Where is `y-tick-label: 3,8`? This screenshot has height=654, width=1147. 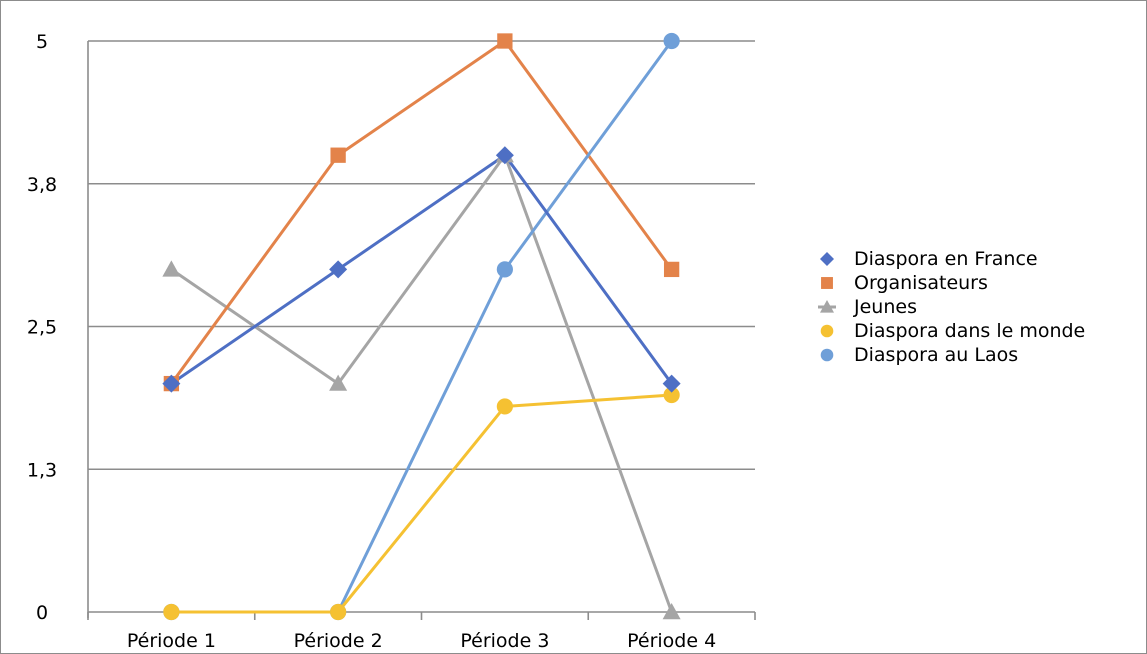 y-tick-label: 3,8 is located at coordinates (42, 185).